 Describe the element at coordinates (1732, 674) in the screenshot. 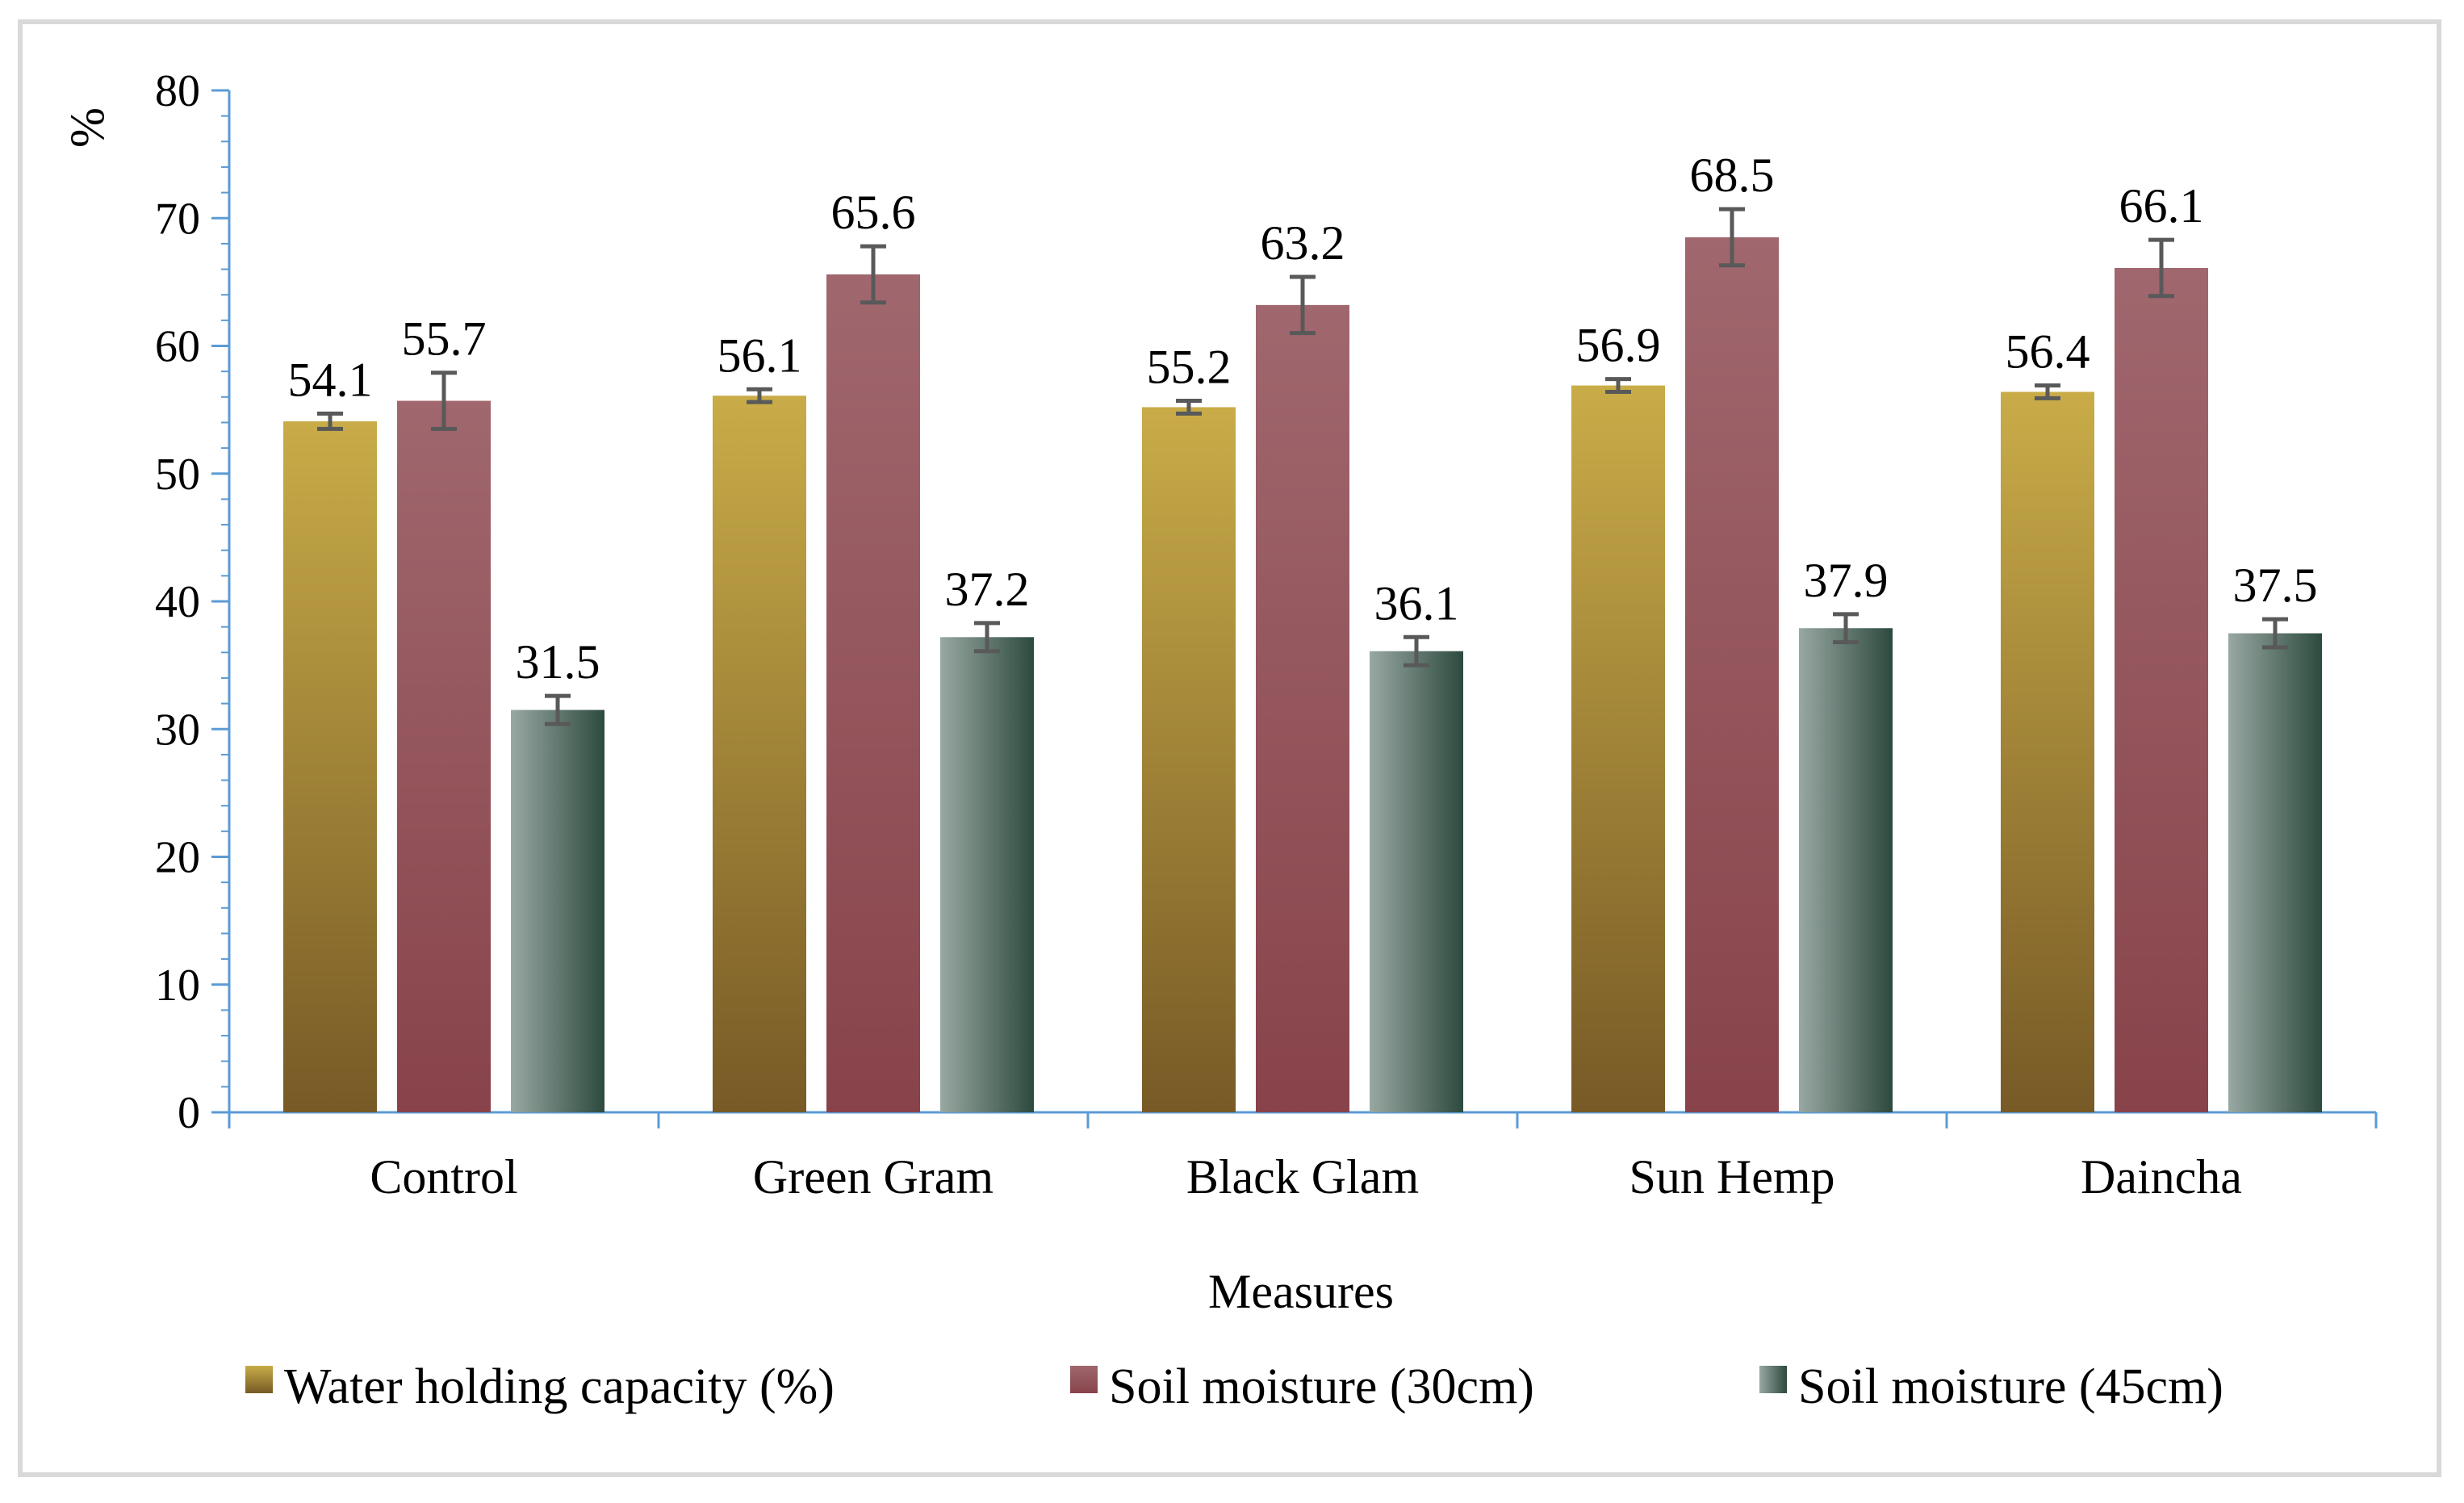

I see `bar-soil-moisture-30cm-sun-hemp` at that location.